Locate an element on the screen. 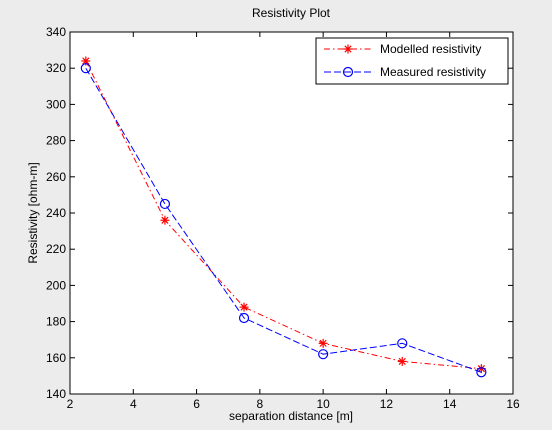 The width and height of the screenshot is (552, 430). y-tick-label: 160 is located at coordinates (56, 358).